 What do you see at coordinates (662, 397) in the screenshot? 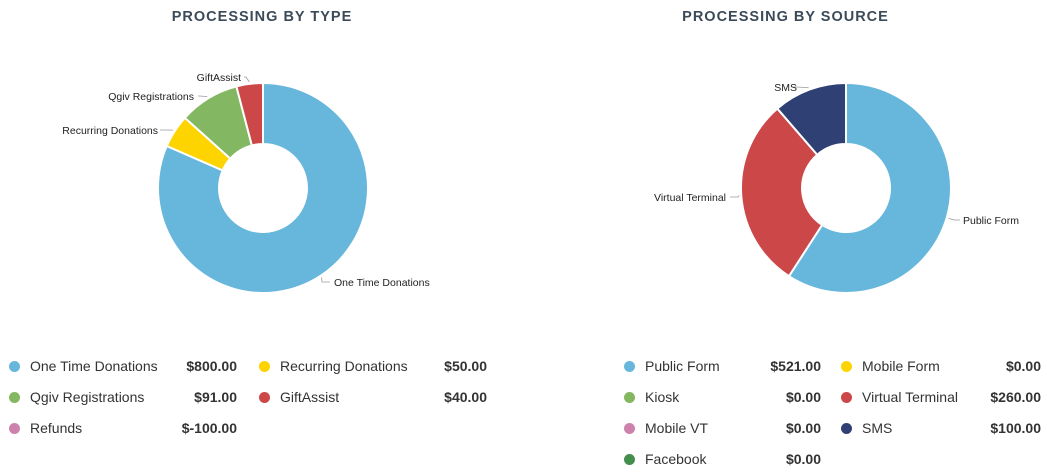
I see `legend-label: Kiosk` at bounding box center [662, 397].